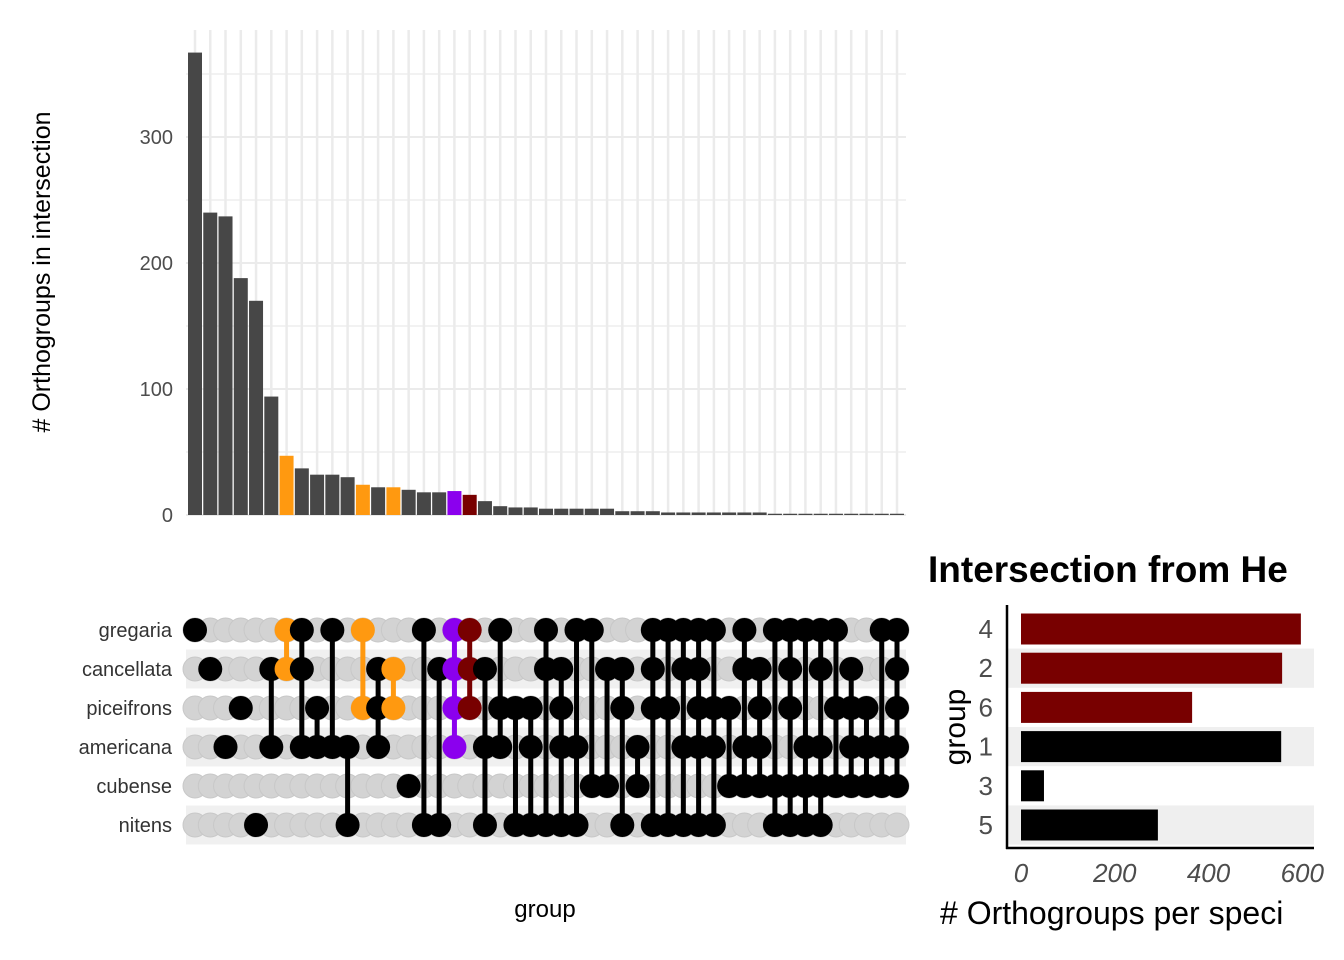 This screenshot has width=1344, height=960. I want to click on set-label: nitens, so click(145, 826).